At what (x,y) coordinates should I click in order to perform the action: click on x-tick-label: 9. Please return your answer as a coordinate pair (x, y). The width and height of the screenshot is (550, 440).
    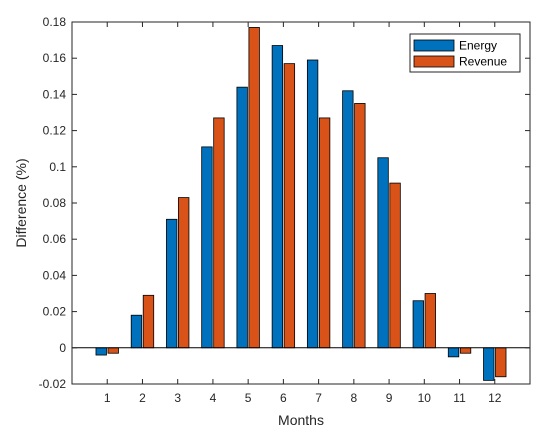
    Looking at the image, I should click on (389, 398).